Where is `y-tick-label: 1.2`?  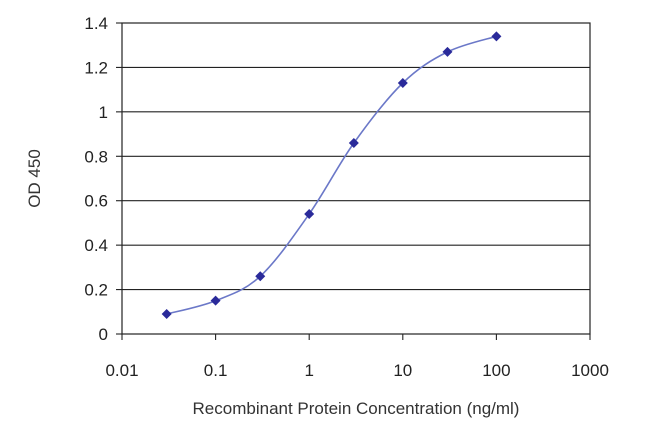 y-tick-label: 1.2 is located at coordinates (96, 67).